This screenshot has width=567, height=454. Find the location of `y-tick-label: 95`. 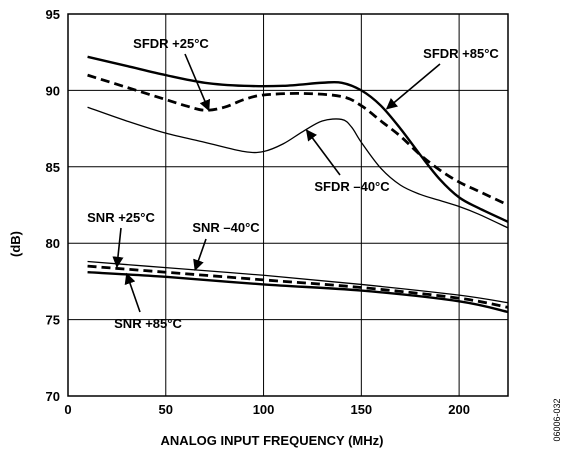

y-tick-label: 95 is located at coordinates (53, 14).